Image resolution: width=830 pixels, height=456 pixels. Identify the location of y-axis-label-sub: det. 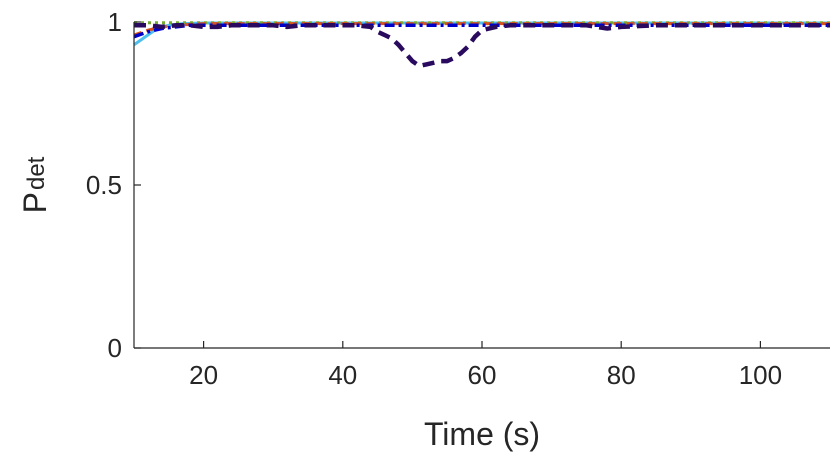
(36, 173).